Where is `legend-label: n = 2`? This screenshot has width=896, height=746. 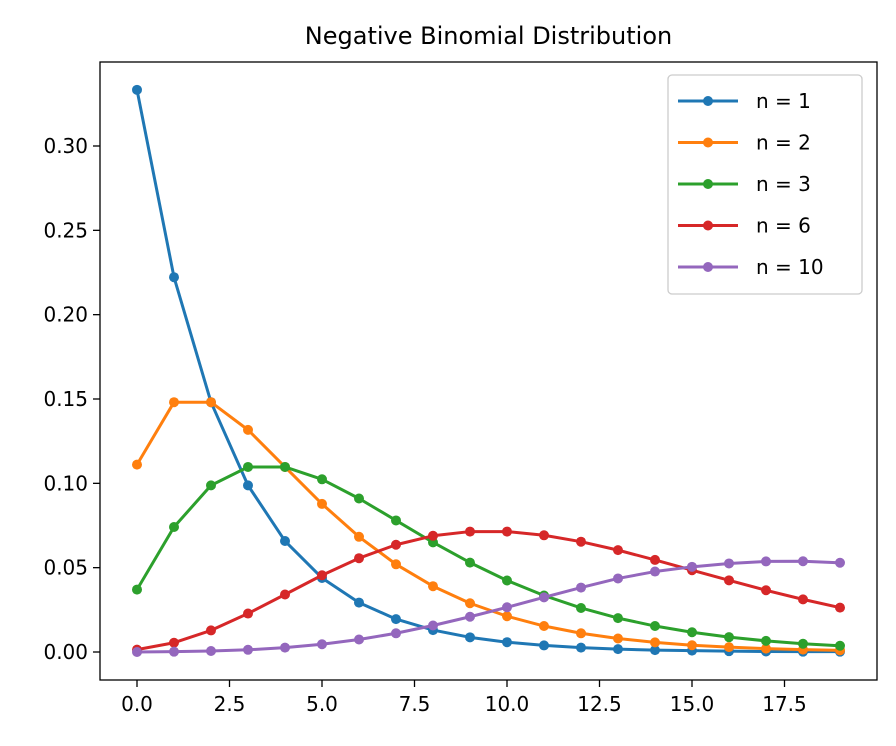
legend-label: n = 2 is located at coordinates (783, 143).